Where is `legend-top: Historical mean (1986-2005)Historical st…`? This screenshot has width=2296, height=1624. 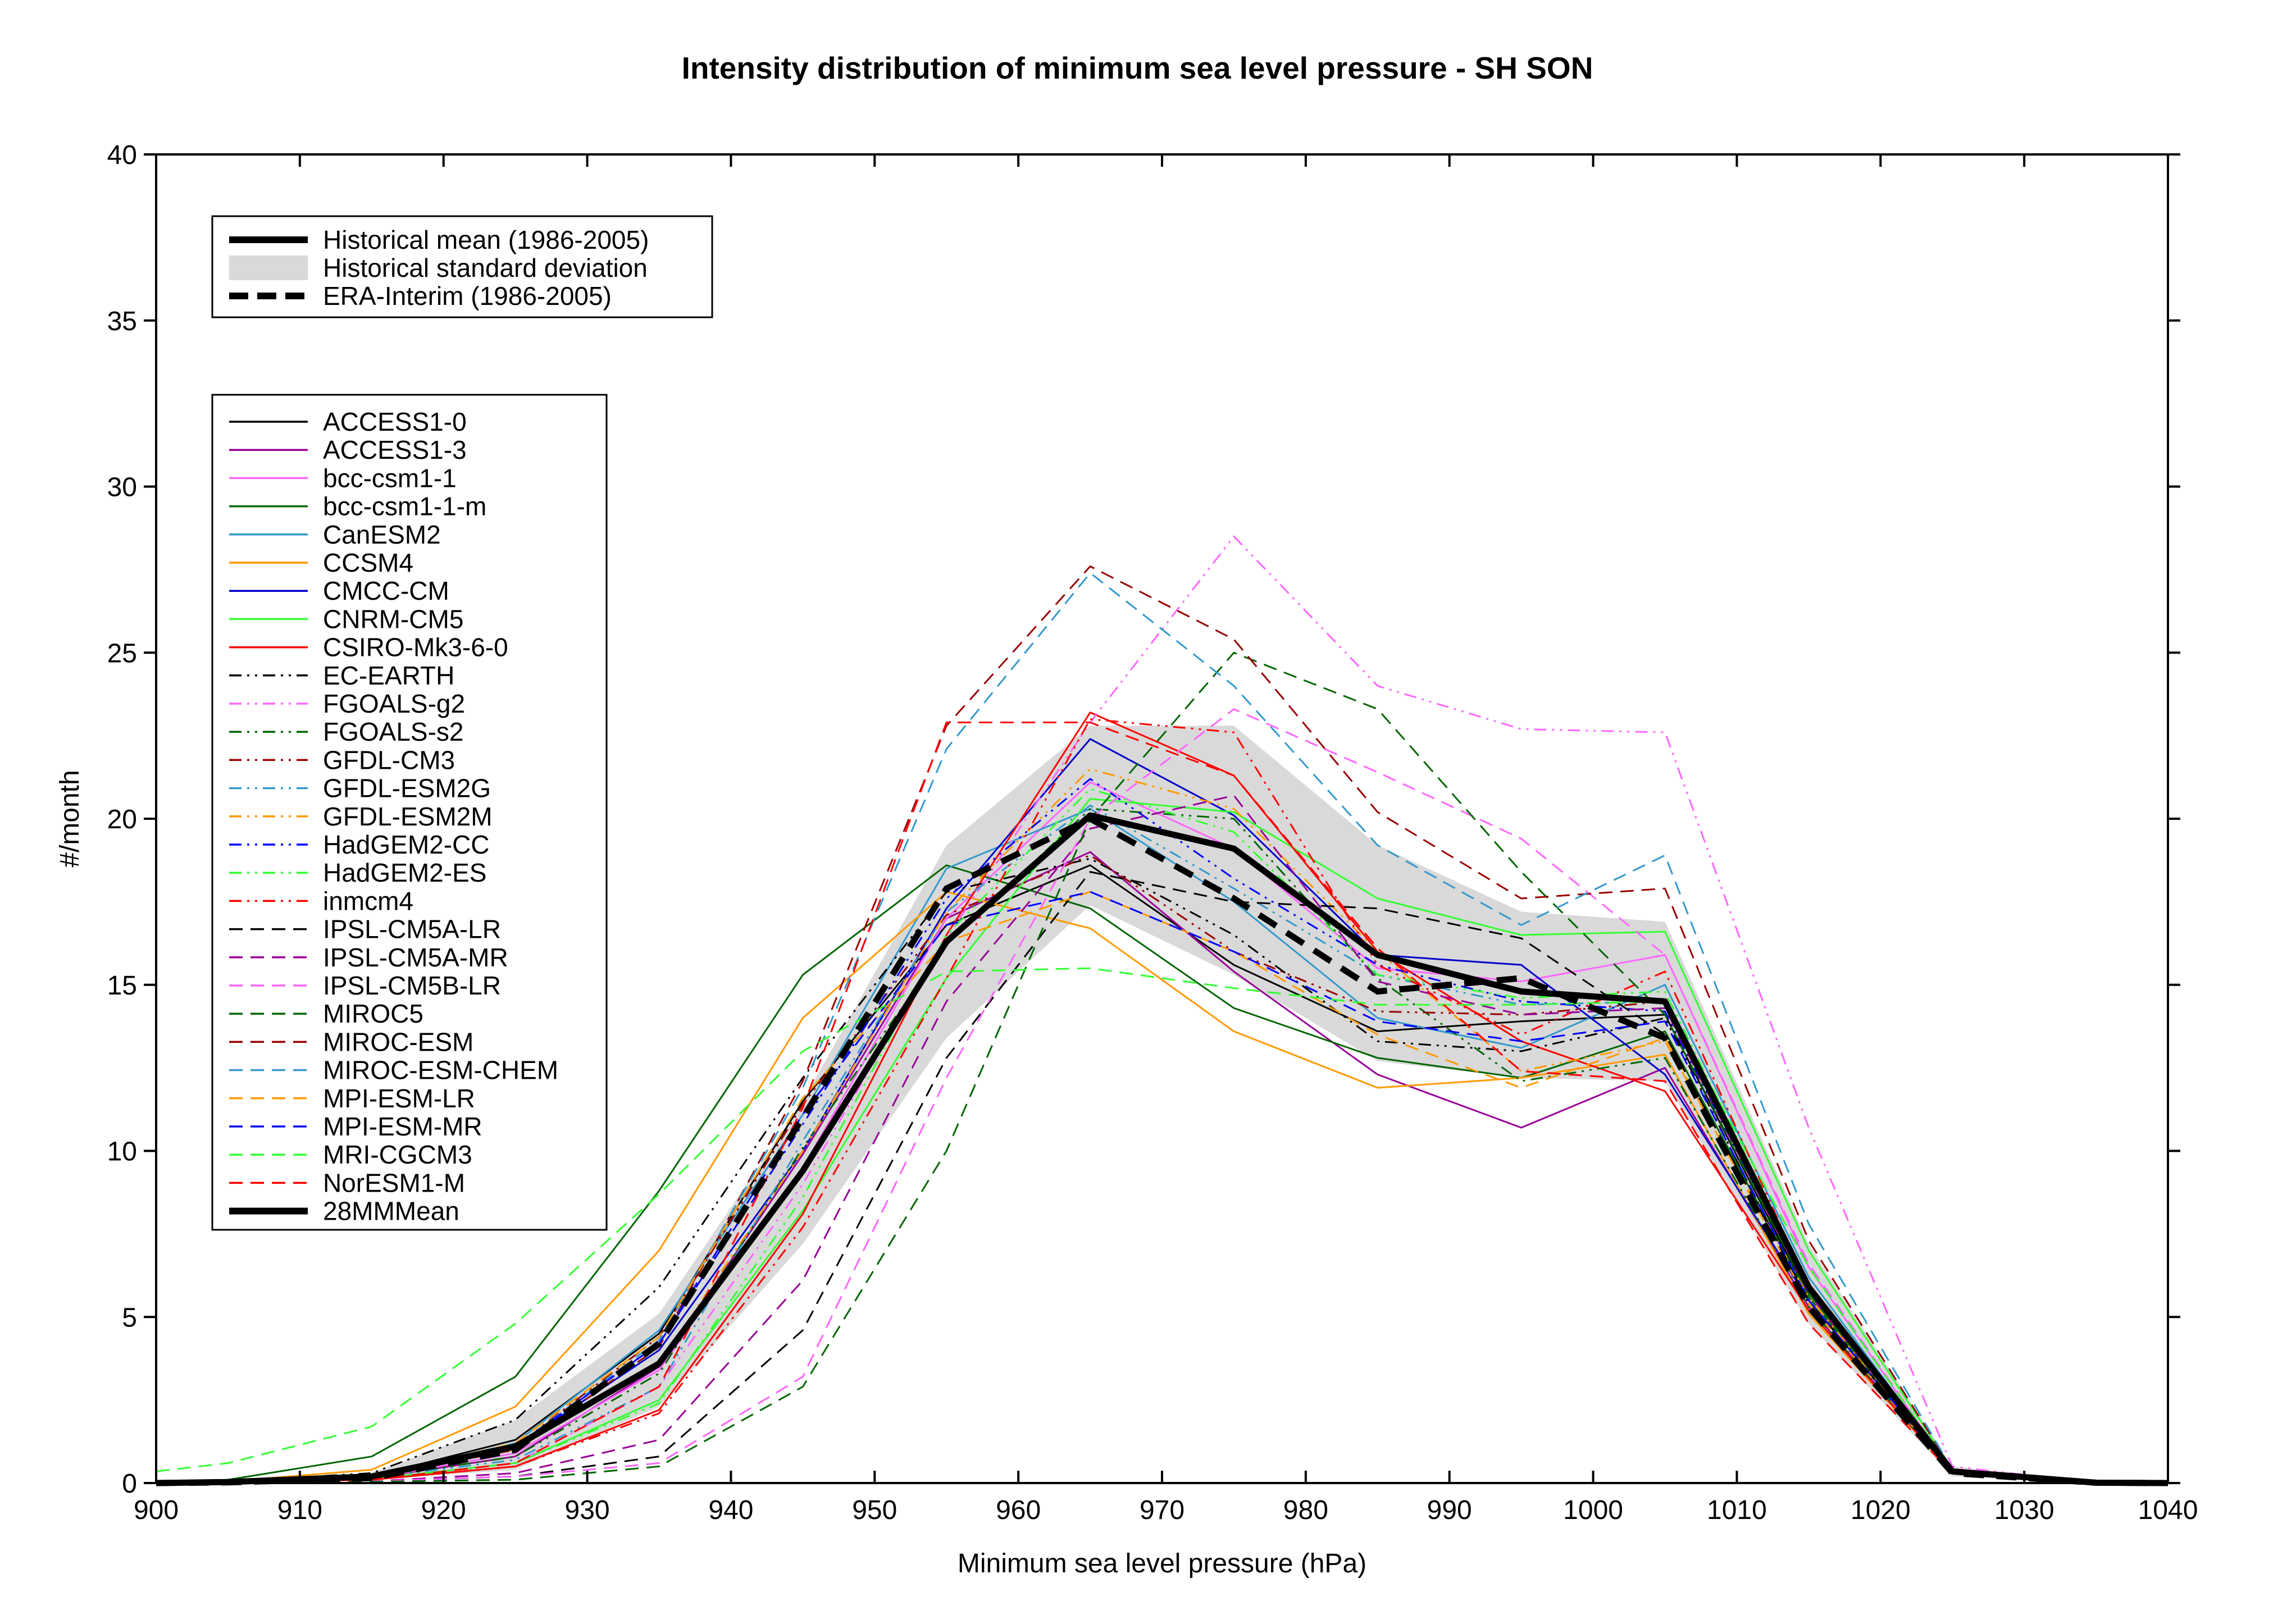 legend-top: Historical mean (1986-2005)Historical st… is located at coordinates (462, 266).